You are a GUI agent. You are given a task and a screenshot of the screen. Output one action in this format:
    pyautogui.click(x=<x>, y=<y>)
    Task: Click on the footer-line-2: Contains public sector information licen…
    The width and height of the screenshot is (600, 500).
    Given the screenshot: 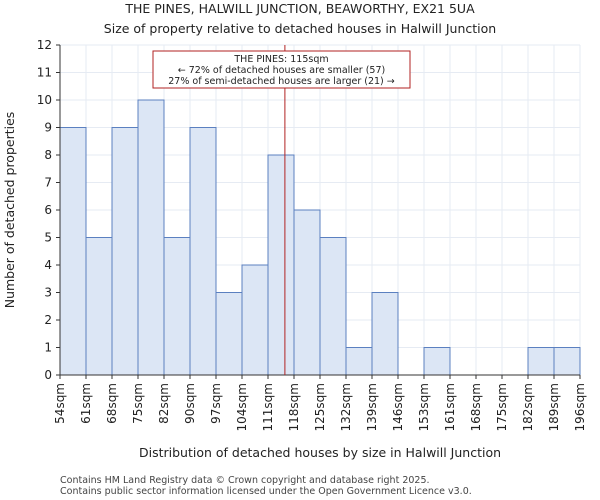 What is the action you would take?
    pyautogui.click(x=266, y=491)
    